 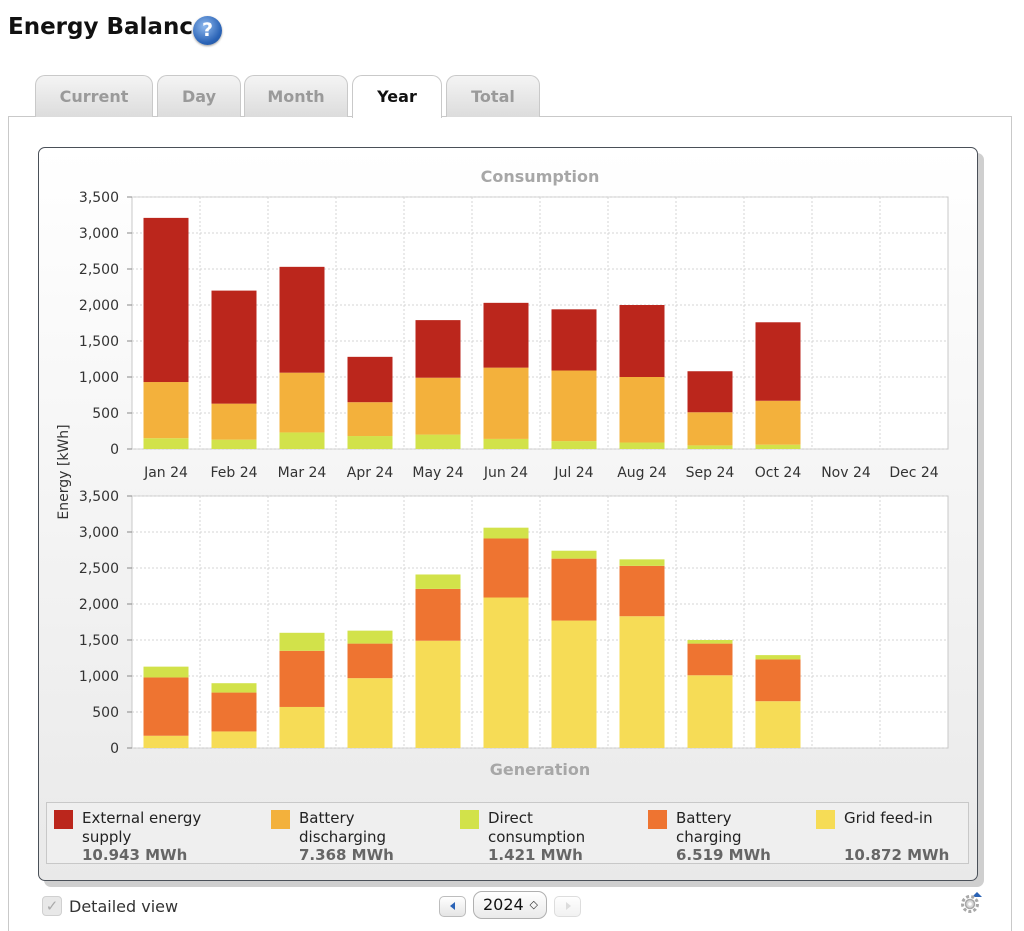 I want to click on legend-label: Battery charging, so click(x=709, y=827).